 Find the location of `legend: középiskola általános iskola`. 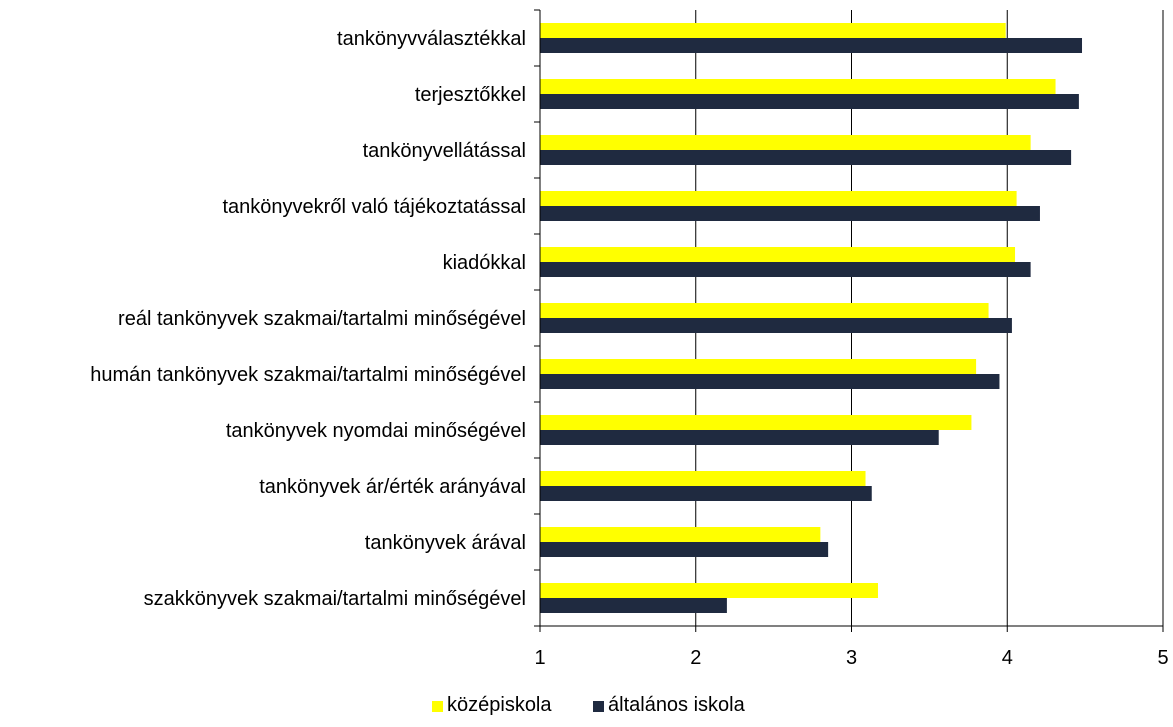

legend: középiskola általános iskola is located at coordinates (589, 705).